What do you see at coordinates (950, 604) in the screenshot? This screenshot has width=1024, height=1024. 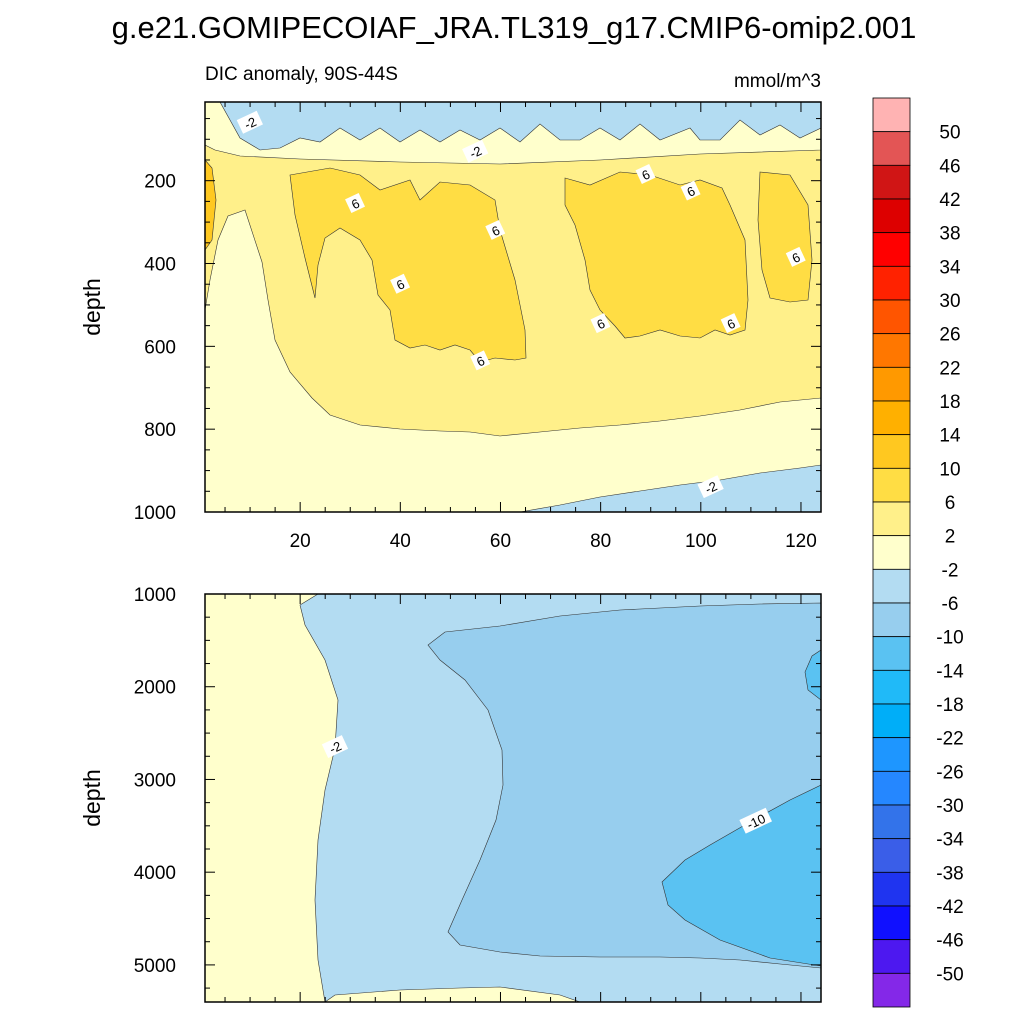 I see `colorbar-label: -6` at bounding box center [950, 604].